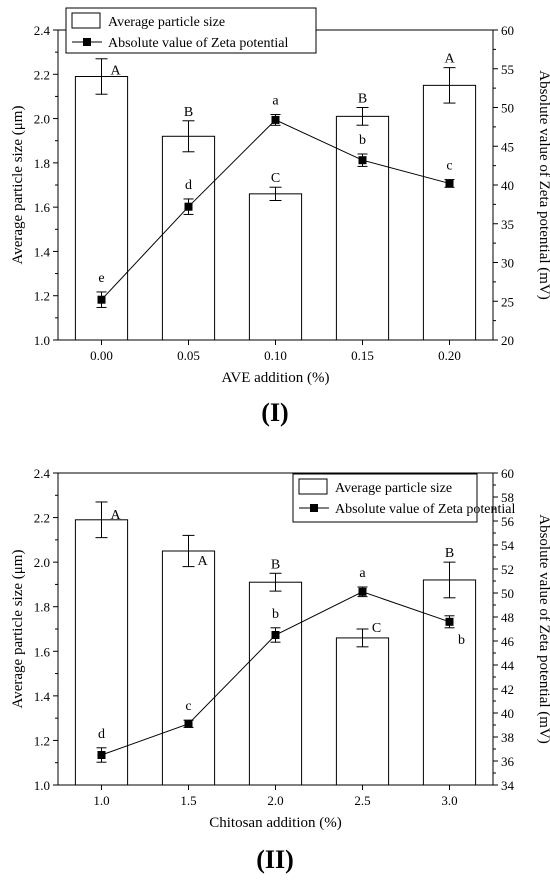 The image size is (550, 882). I want to click on right-tick-label: 45, so click(507, 146).